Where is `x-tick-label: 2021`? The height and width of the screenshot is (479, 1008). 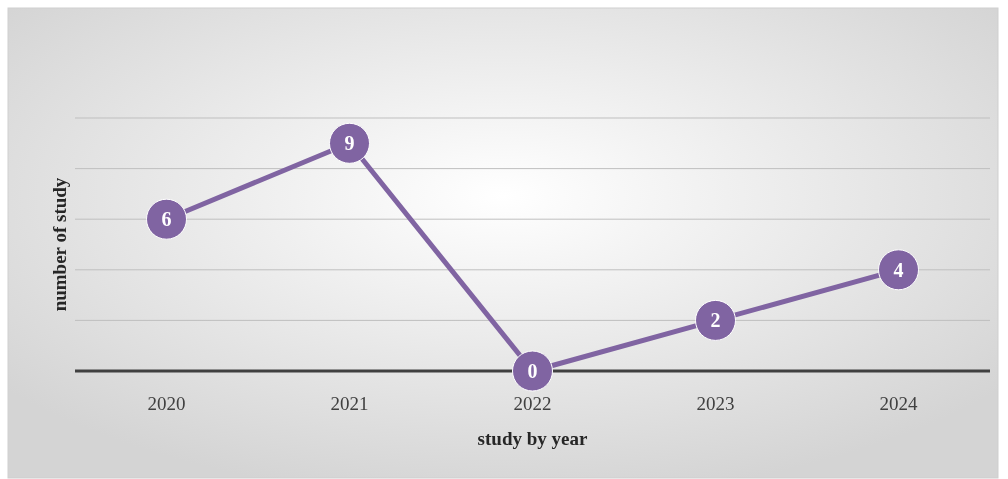 x-tick-label: 2021 is located at coordinates (349, 403).